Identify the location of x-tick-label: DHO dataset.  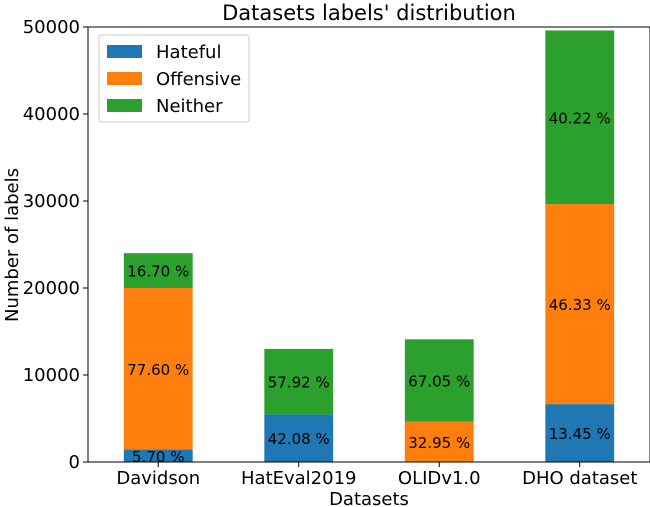
(579, 478).